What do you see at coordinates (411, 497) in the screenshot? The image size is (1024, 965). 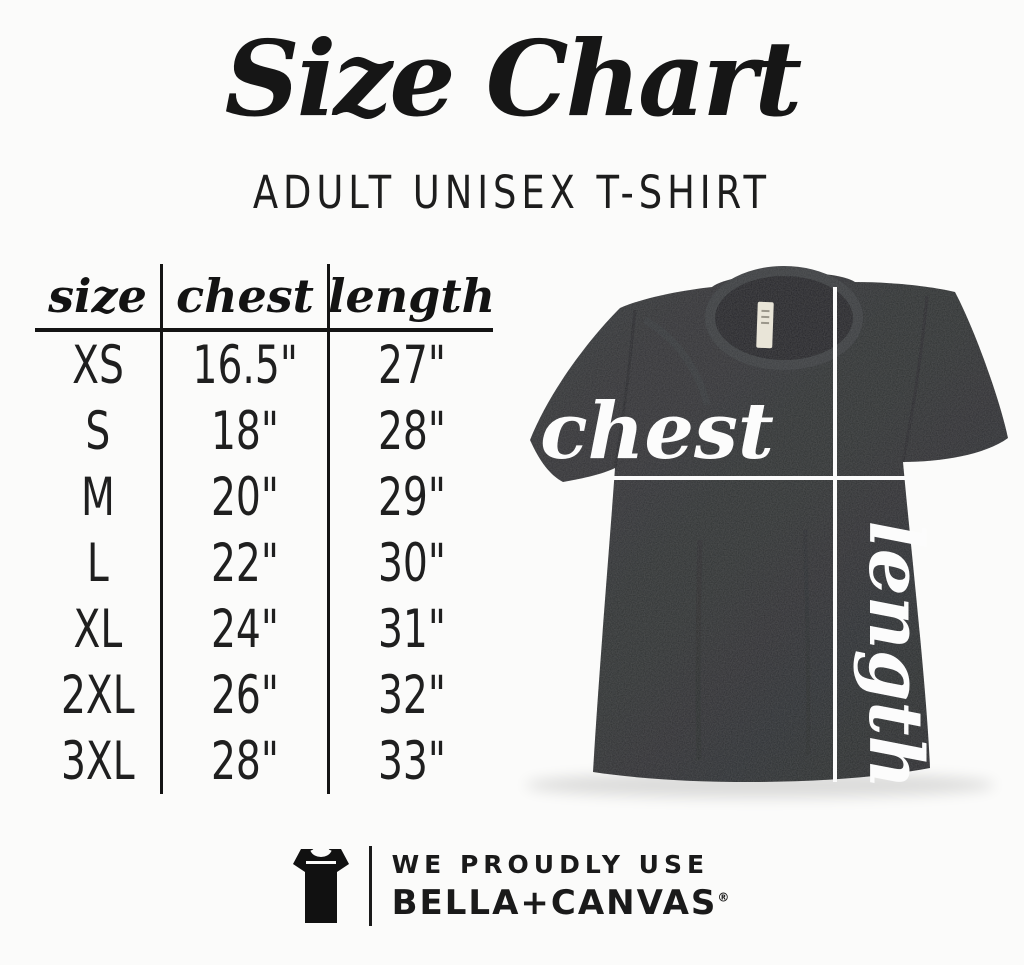 I see `table-row-m-length: 29"` at bounding box center [411, 497].